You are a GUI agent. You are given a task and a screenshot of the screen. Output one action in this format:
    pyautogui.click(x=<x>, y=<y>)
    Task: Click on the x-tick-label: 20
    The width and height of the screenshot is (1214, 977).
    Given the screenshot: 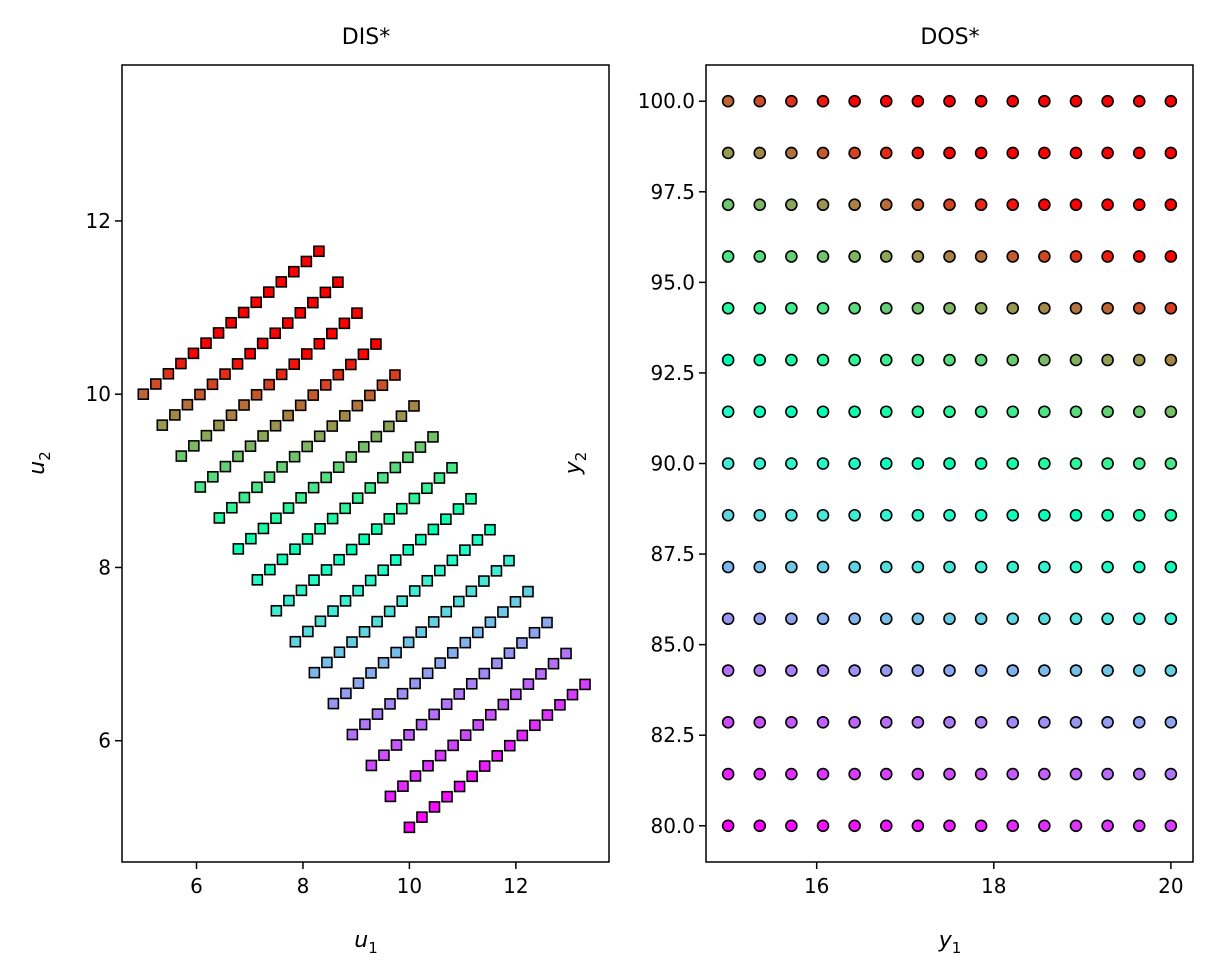 What is the action you would take?
    pyautogui.click(x=1170, y=886)
    